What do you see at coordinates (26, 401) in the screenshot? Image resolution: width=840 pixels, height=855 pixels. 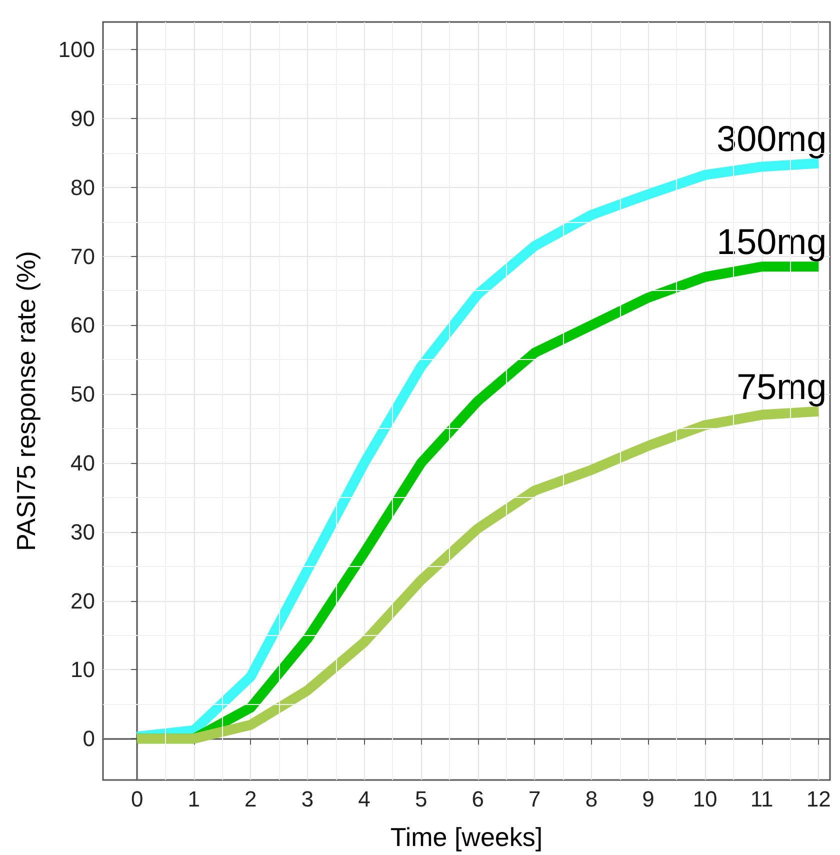 I see `y-axis-title: PASI75 response rate (%)` at bounding box center [26, 401].